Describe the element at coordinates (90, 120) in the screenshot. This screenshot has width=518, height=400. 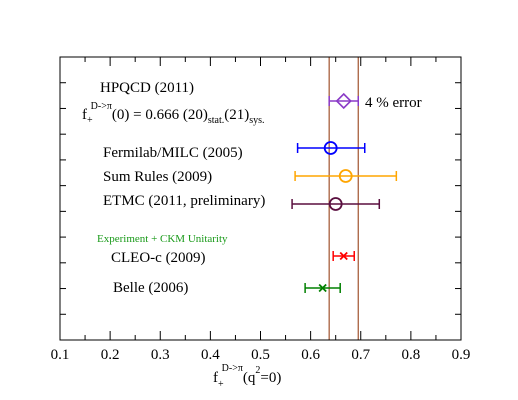
I see `formula-sub-plus: +` at that location.